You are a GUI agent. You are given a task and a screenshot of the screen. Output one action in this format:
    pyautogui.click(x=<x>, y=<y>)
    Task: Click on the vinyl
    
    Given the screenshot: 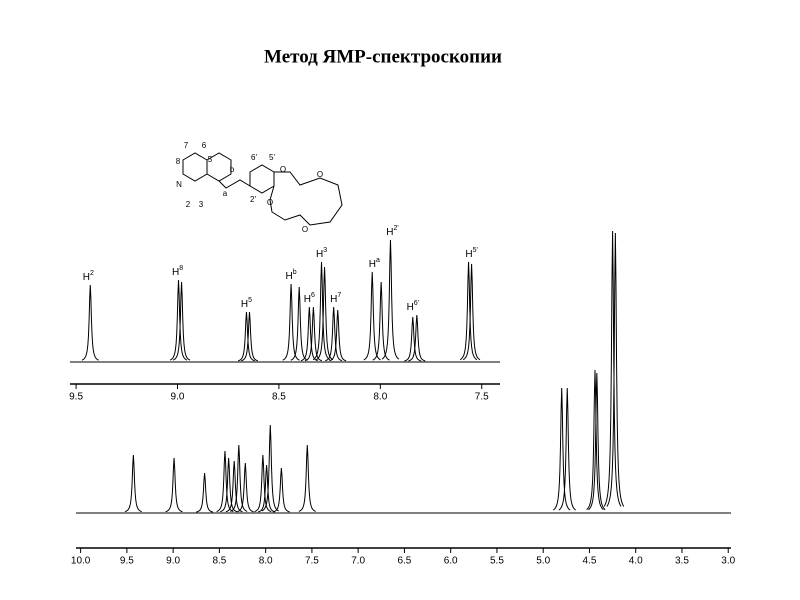 What is the action you would take?
    pyautogui.click(x=234, y=184)
    